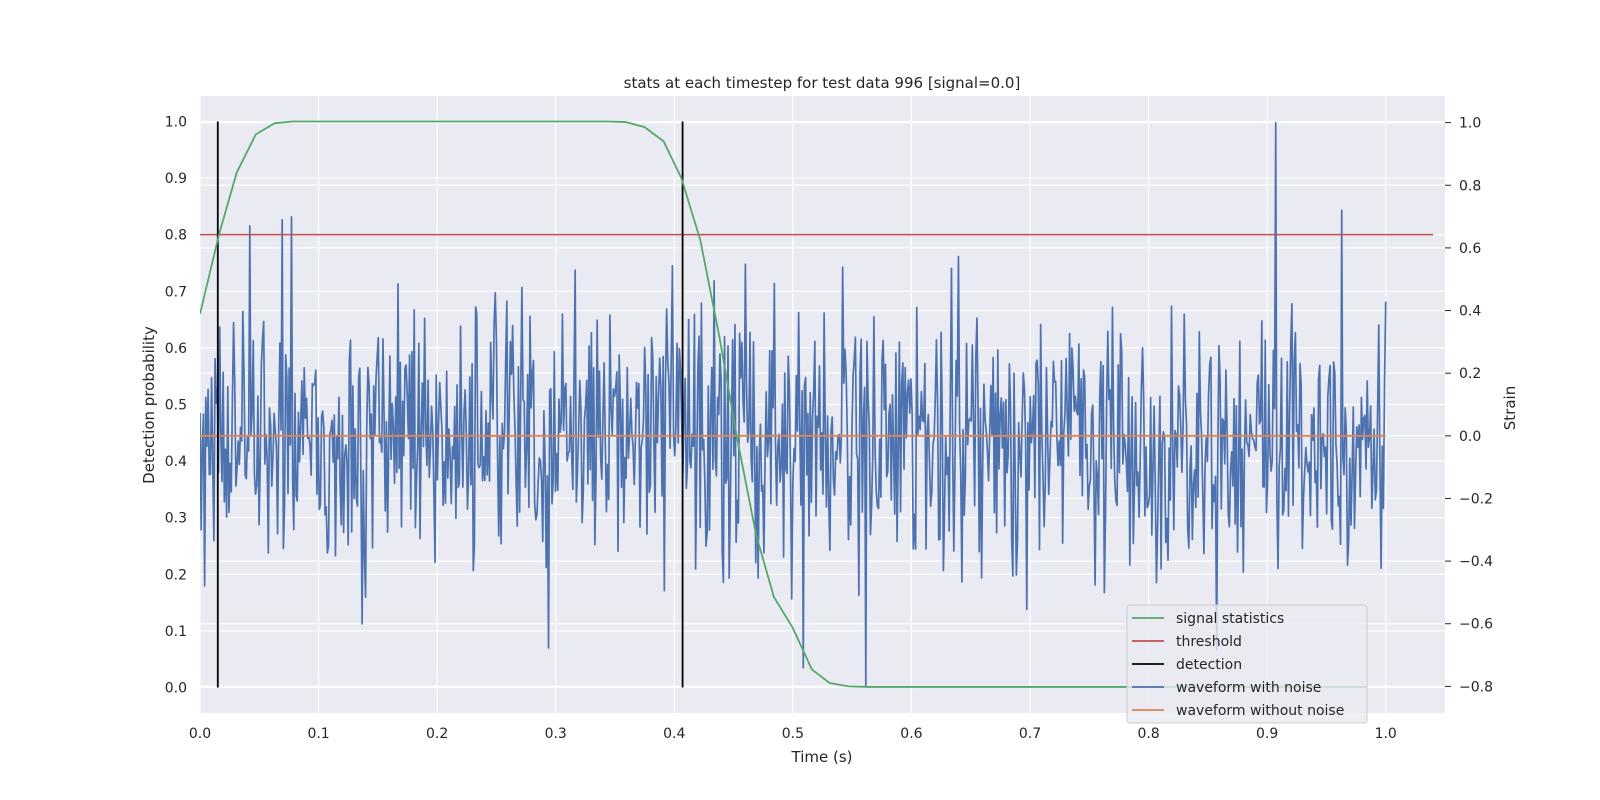  Describe the element at coordinates (1030, 734) in the screenshot. I see `x-tick-label: 0.7` at that location.